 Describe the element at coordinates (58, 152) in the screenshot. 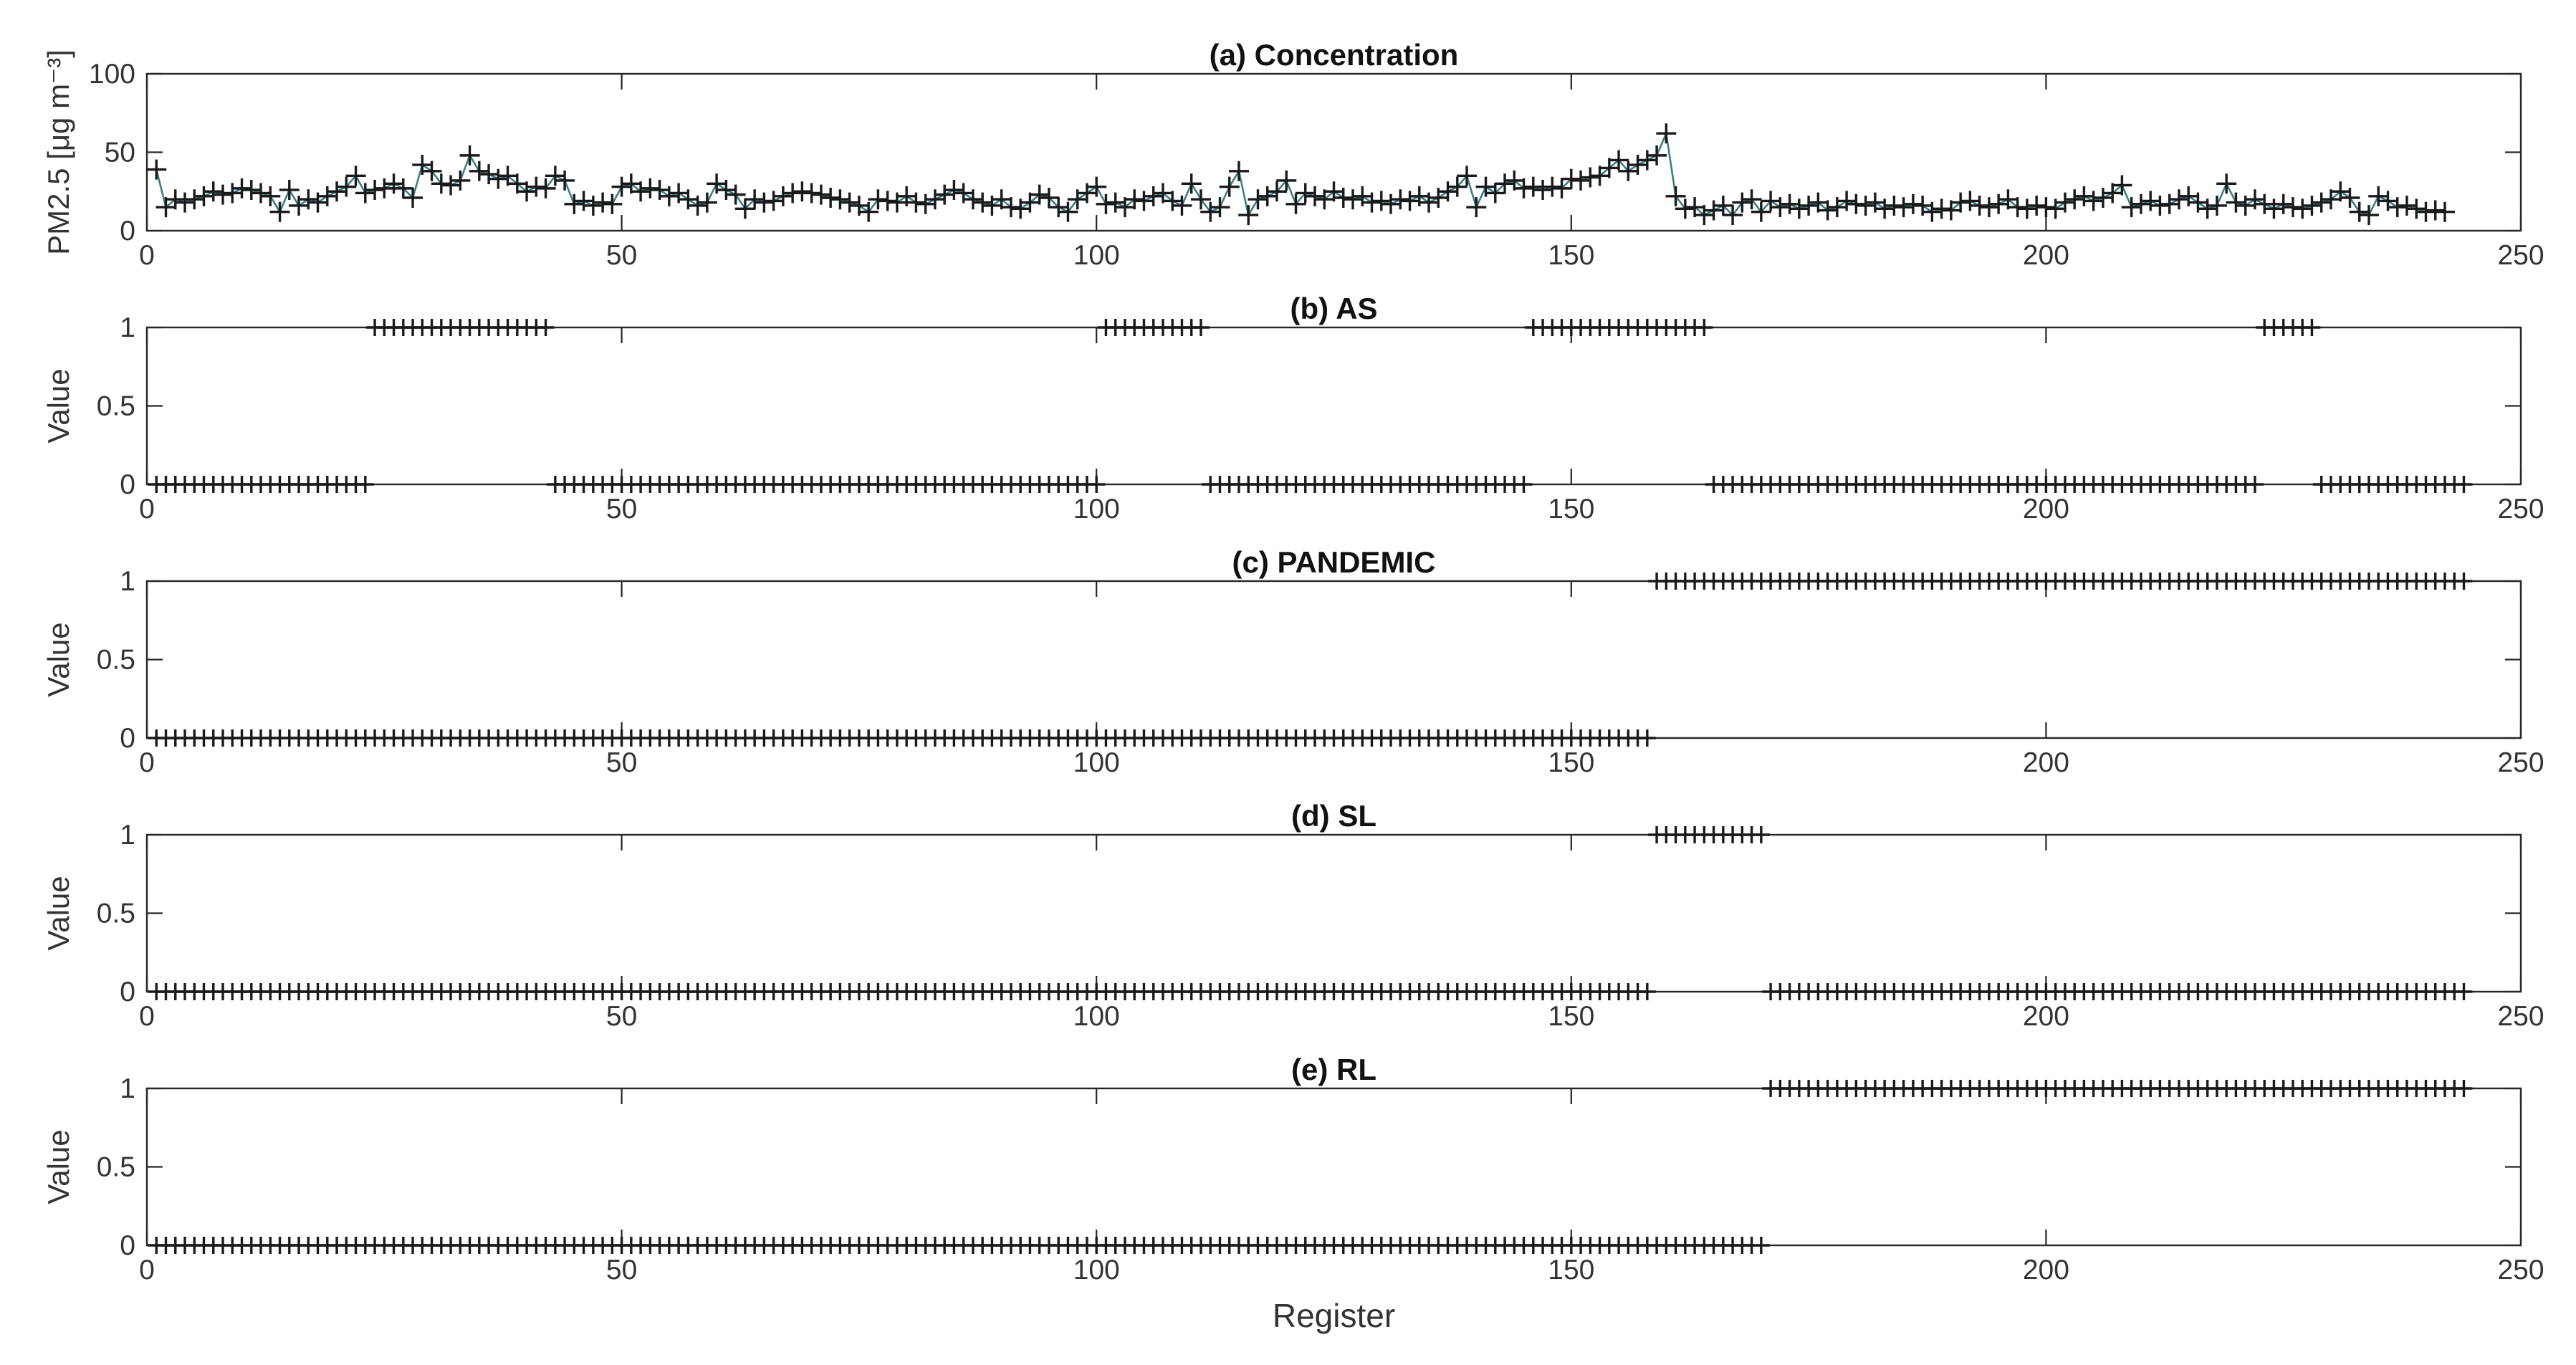

I see `y-axis-label: PM2.5 [μg m⁻³]` at that location.